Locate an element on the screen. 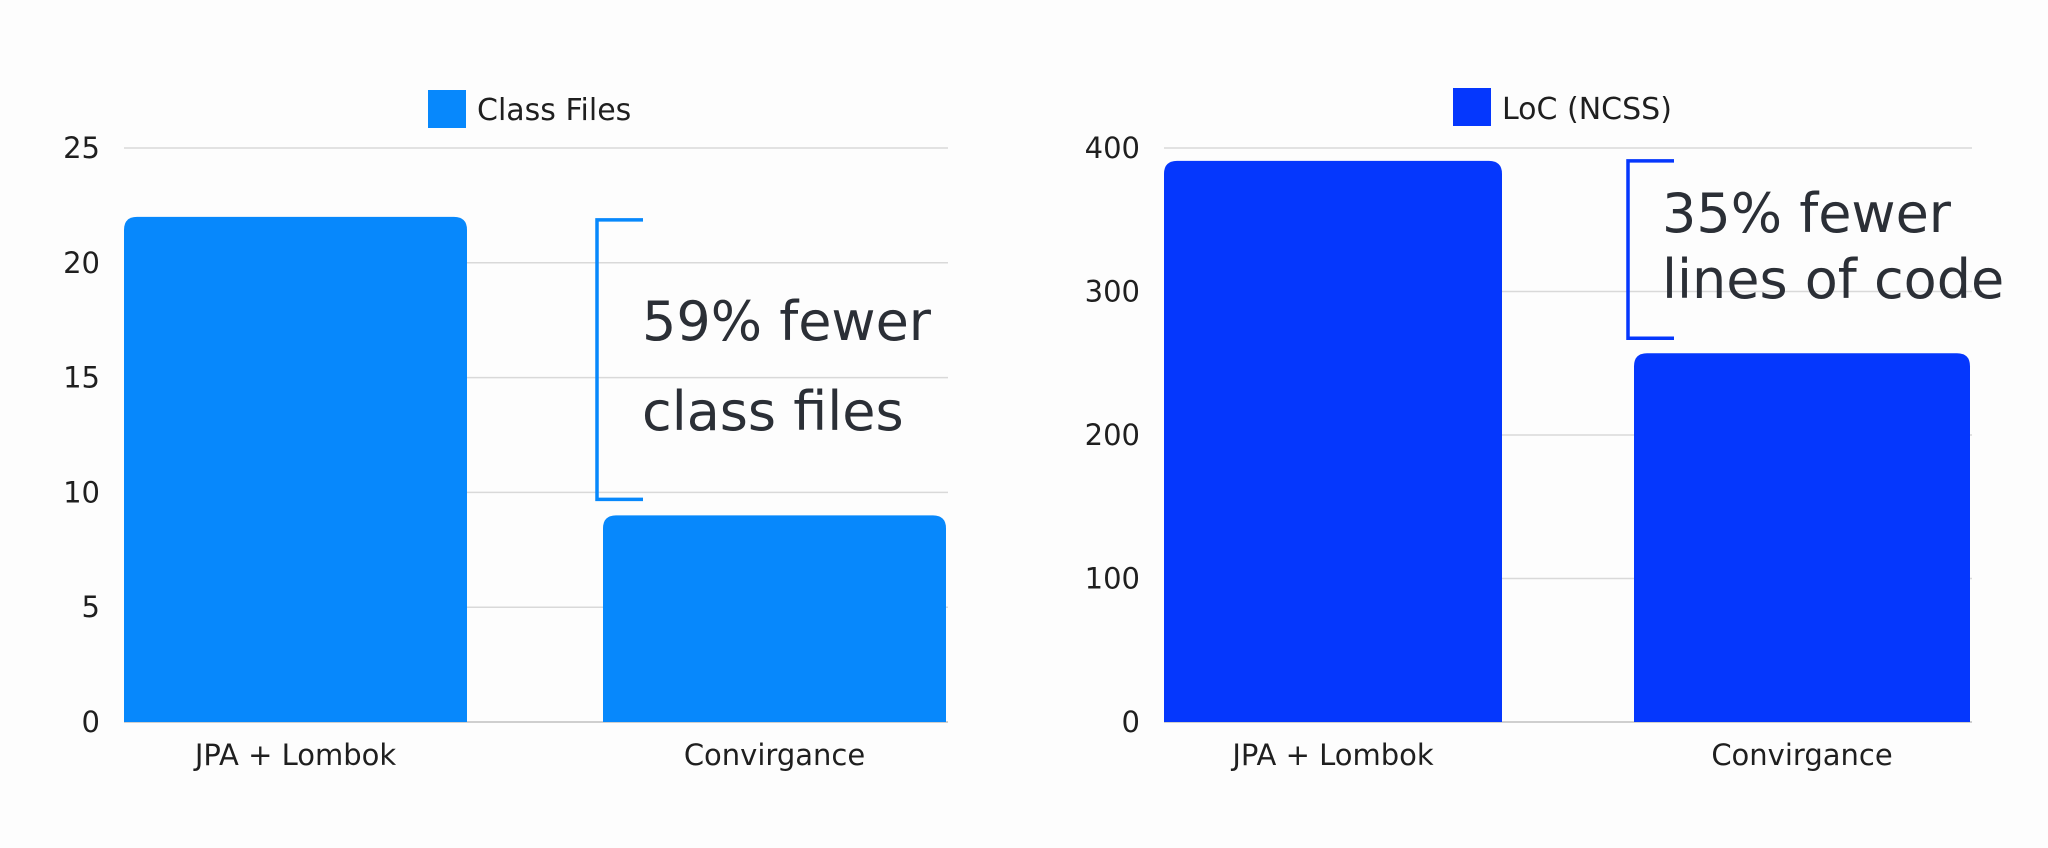 This screenshot has height=848, width=2048. legend-label: Class Files is located at coordinates (554, 110).